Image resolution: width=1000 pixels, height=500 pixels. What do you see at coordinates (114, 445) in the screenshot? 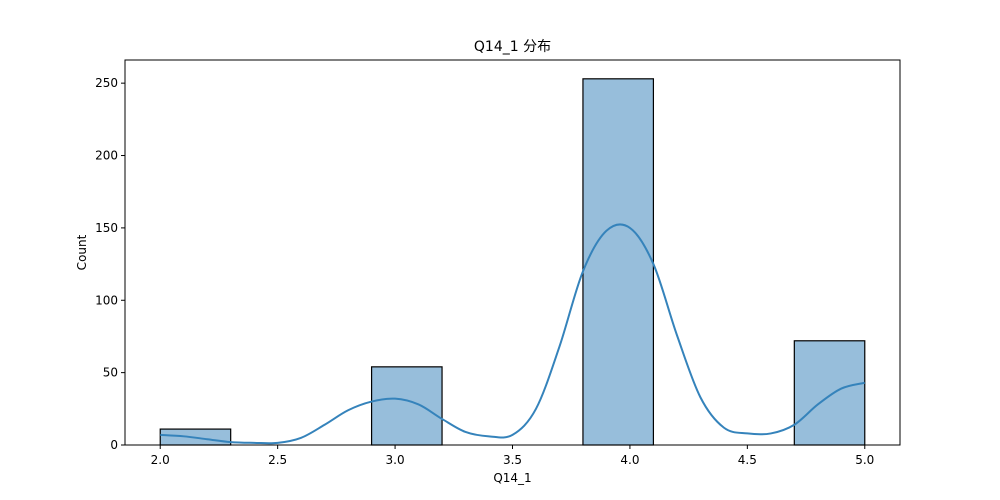
I see `y-tick-label: 0` at bounding box center [114, 445].